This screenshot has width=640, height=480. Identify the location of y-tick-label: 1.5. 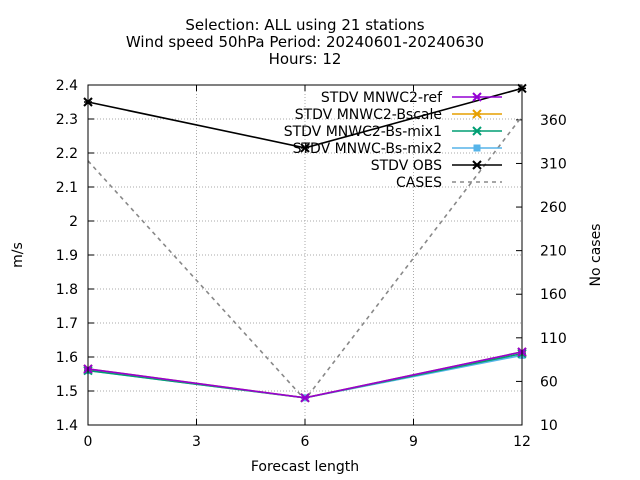
(67, 392).